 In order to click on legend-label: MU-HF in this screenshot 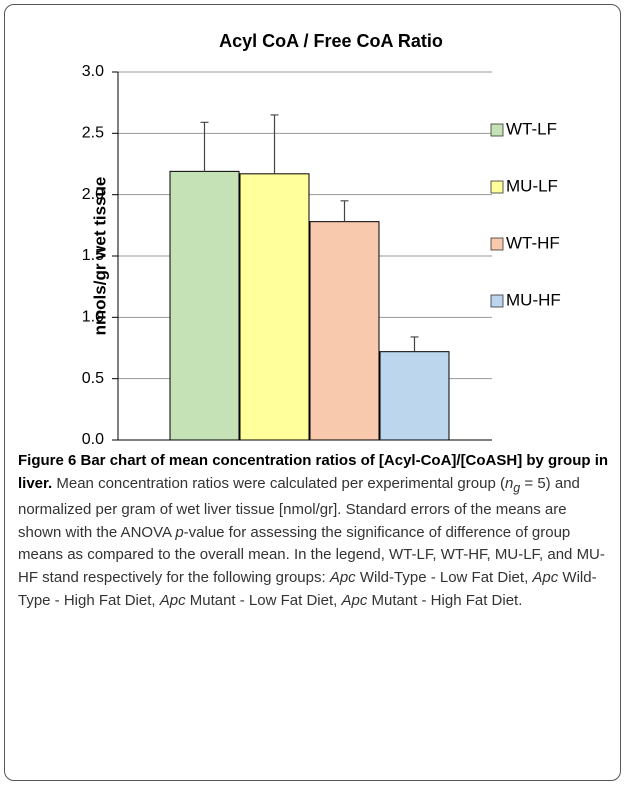, I will do `click(533, 299)`.